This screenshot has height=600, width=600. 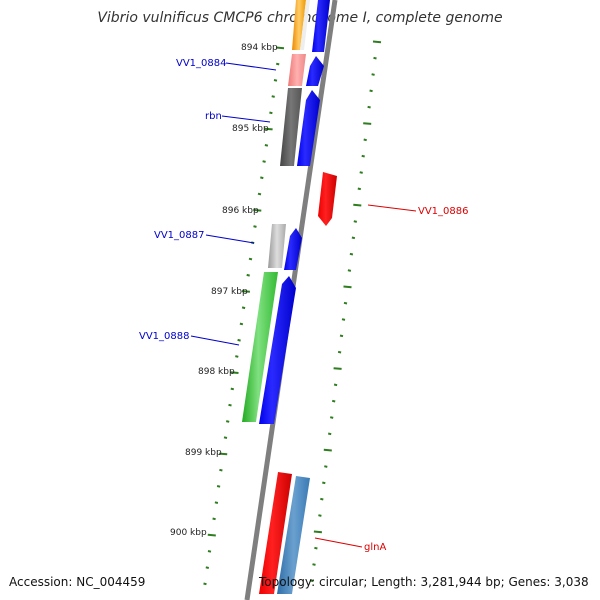 What do you see at coordinates (229, 292) in the screenshot?
I see `kbp-label-897: 897 kbp` at bounding box center [229, 292].